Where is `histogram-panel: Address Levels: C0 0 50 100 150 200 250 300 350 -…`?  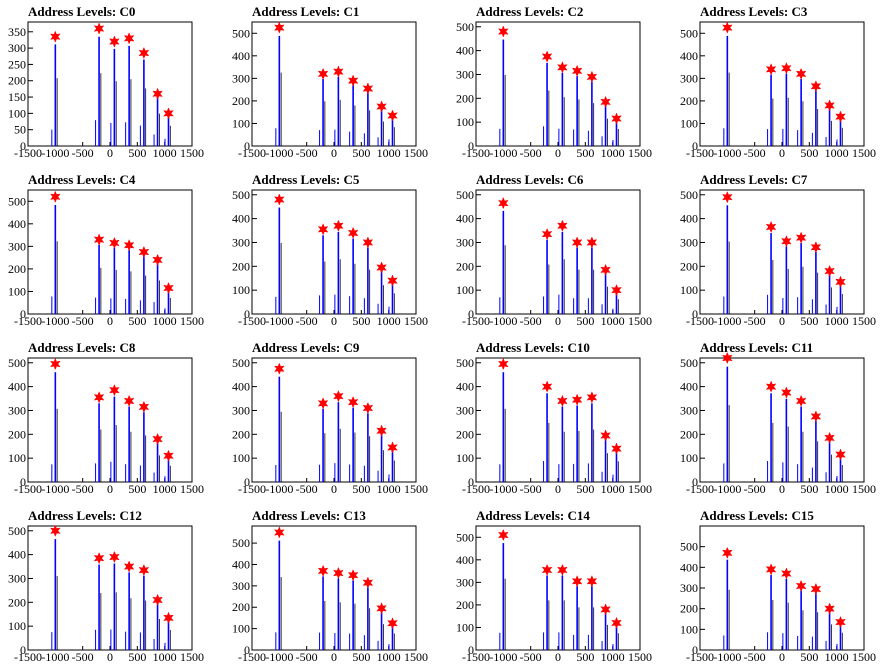
histogram-panel: Address Levels: C0 0 50 100 150 200 250 300 350 -… is located at coordinates (112, 84).